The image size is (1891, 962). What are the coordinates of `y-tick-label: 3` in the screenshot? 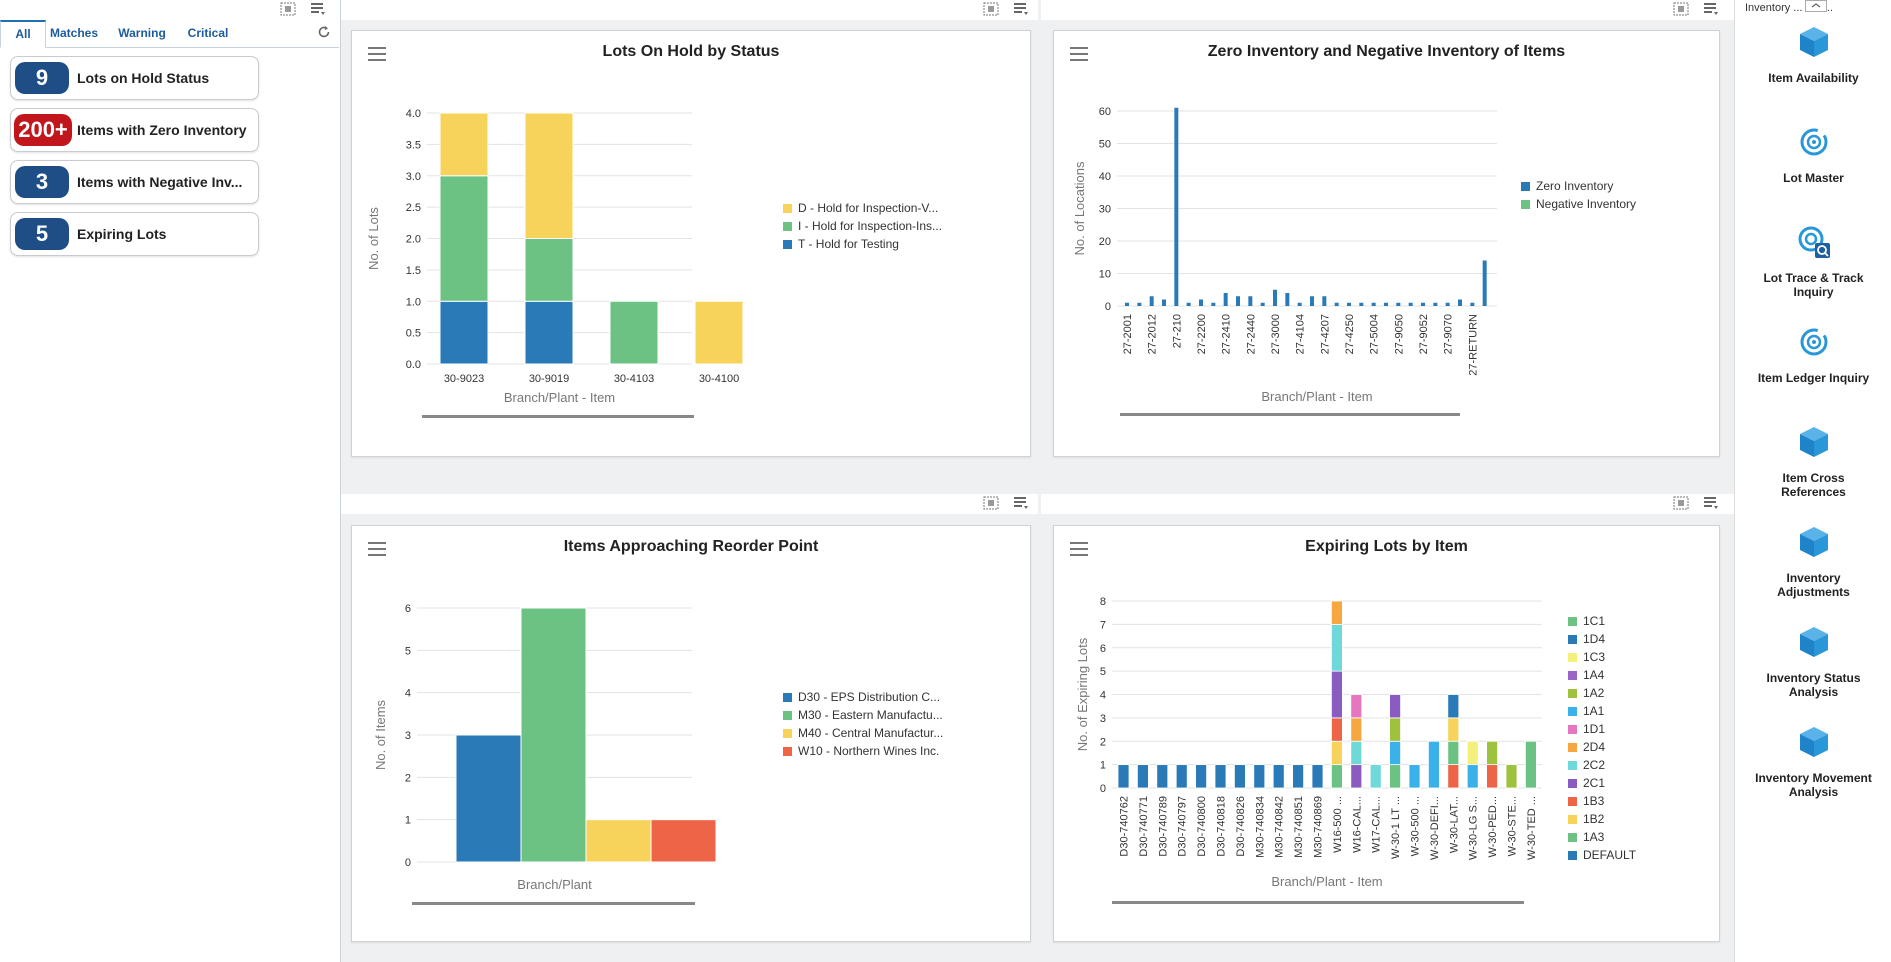 It's located at (408, 736).